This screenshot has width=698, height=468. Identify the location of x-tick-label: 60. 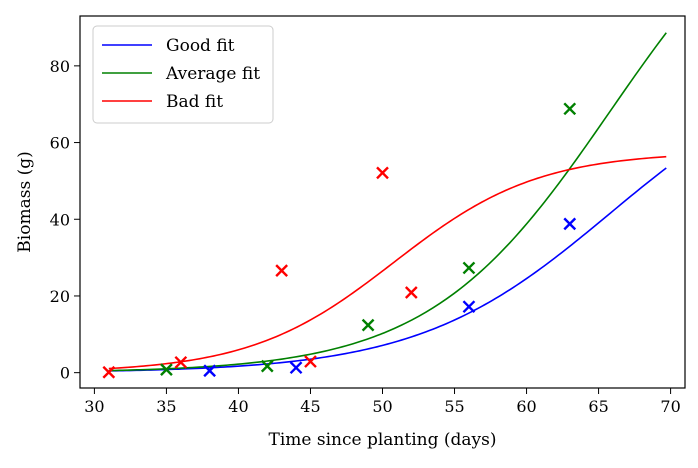
(526, 406).